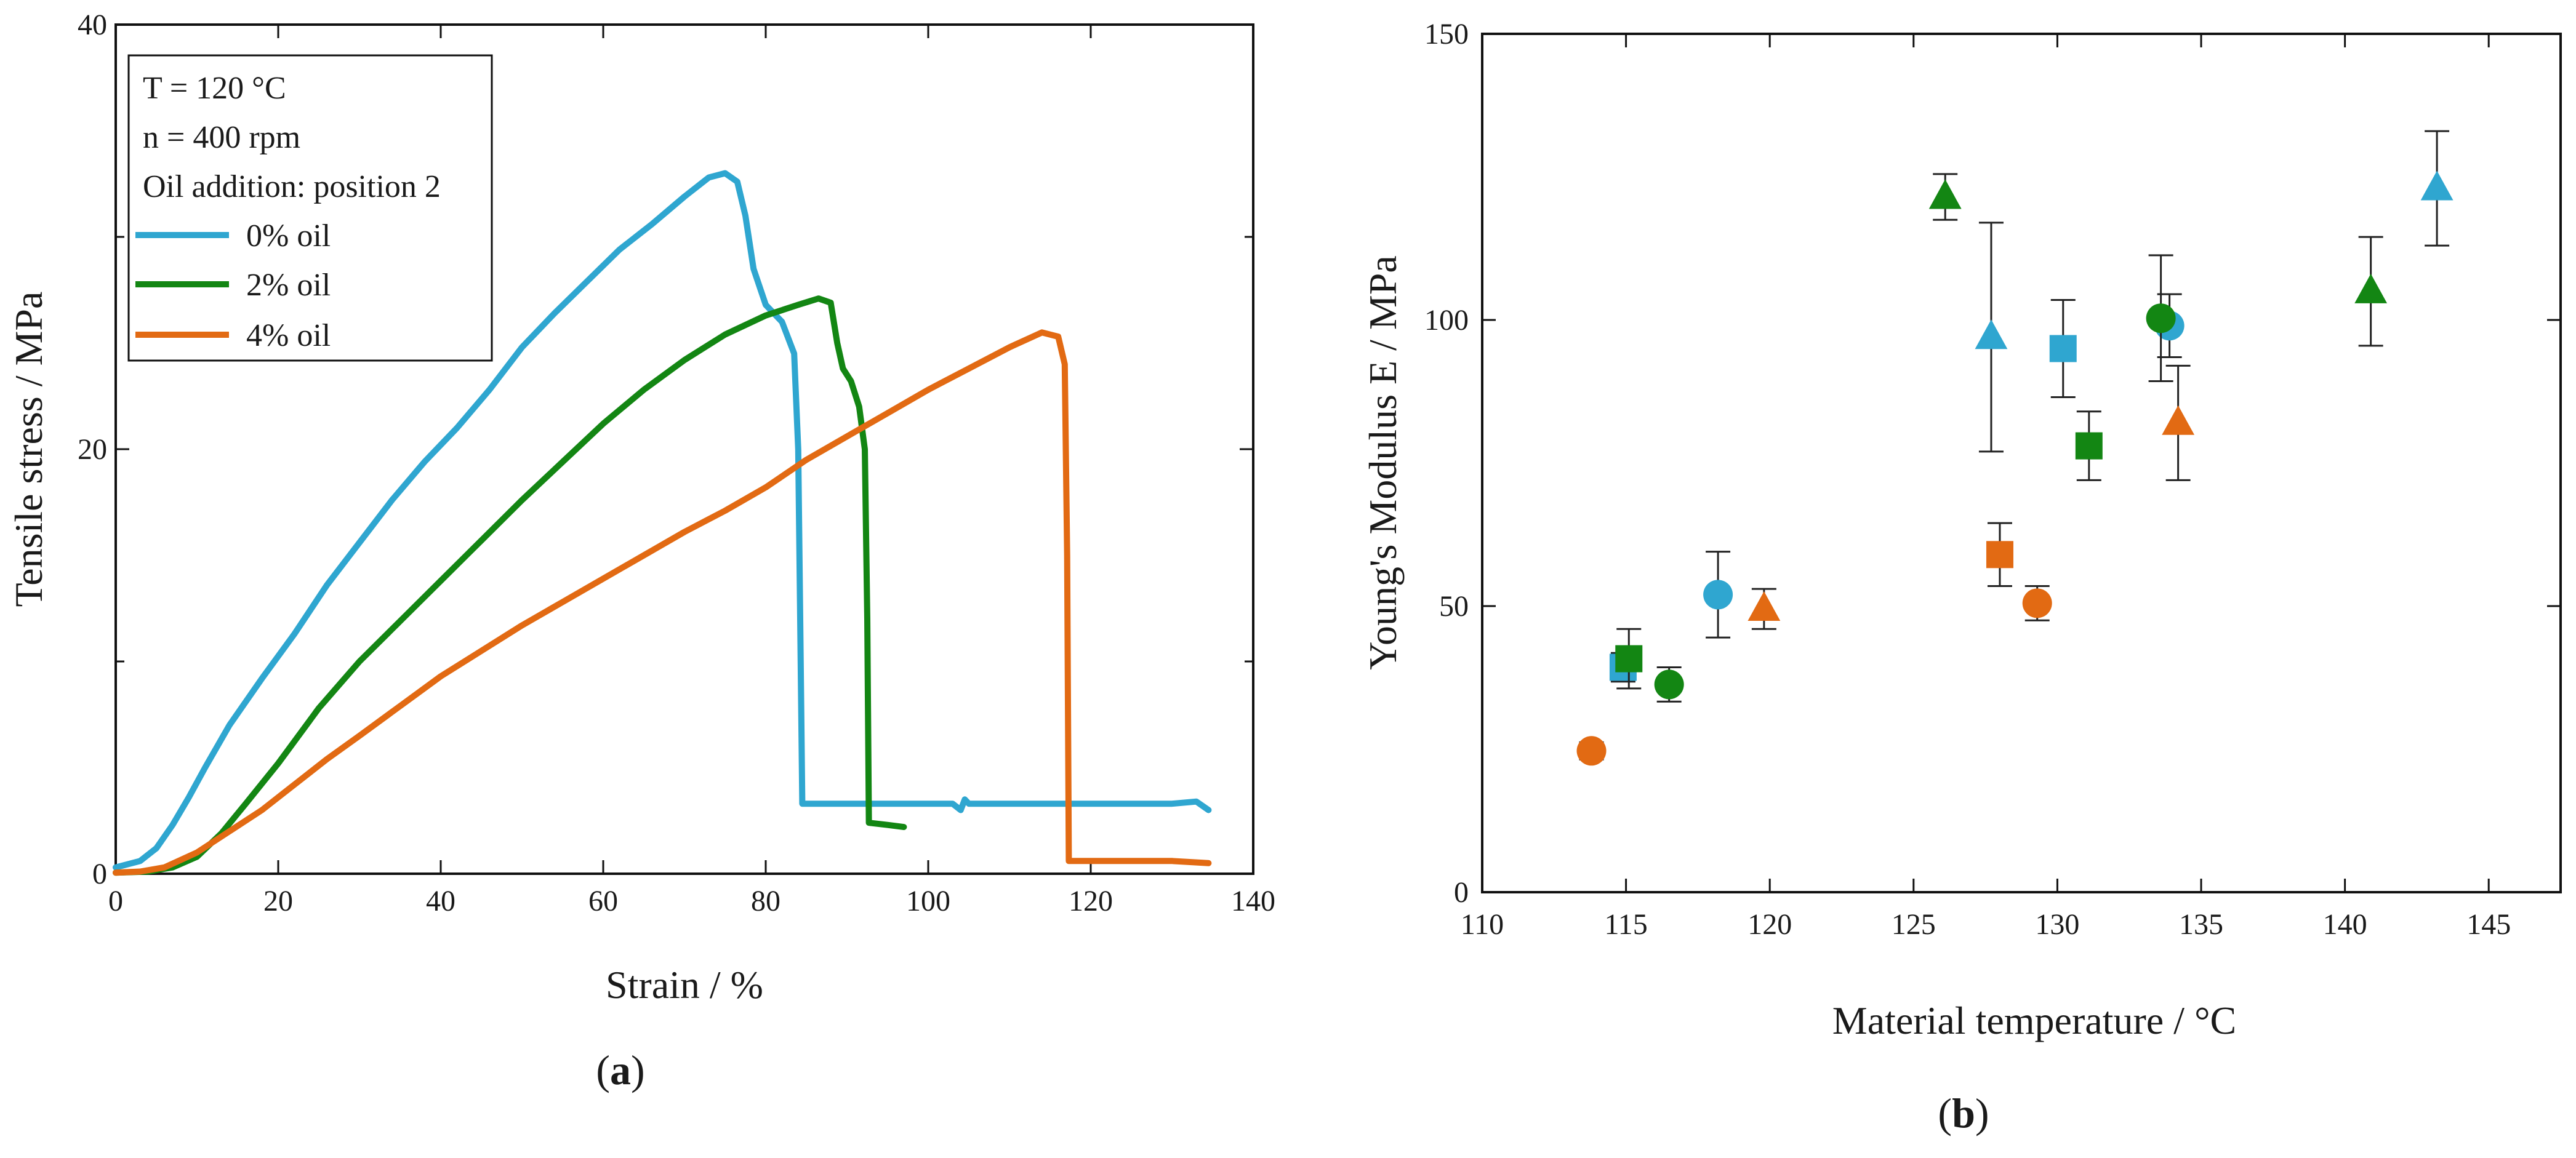  What do you see at coordinates (1091, 901) in the screenshot?
I see `panel-a-x-tick-label-120: 120` at bounding box center [1091, 901].